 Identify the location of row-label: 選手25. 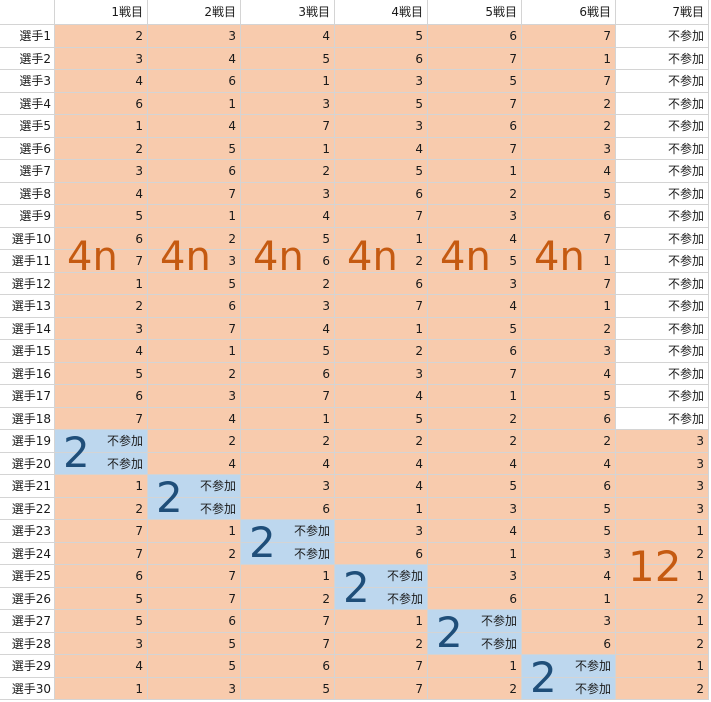
(27, 576).